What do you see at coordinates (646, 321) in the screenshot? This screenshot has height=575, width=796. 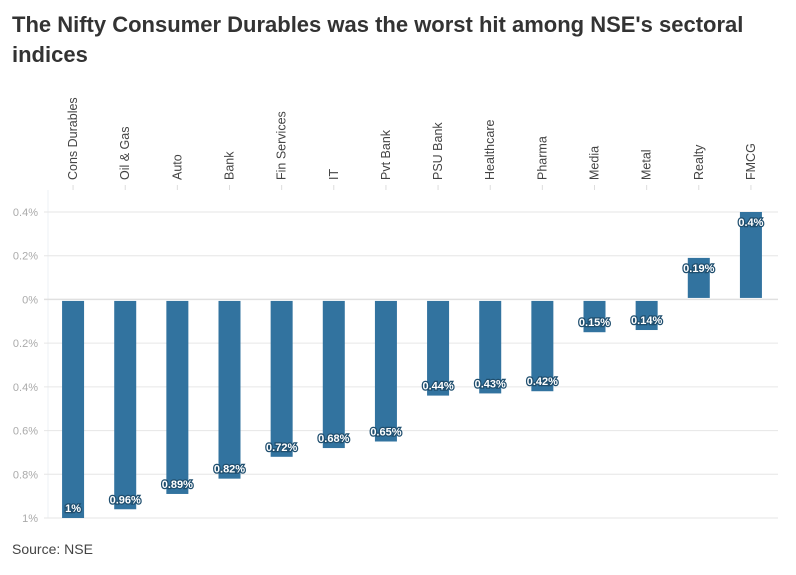 I see `data-label: 0.14%` at bounding box center [646, 321].